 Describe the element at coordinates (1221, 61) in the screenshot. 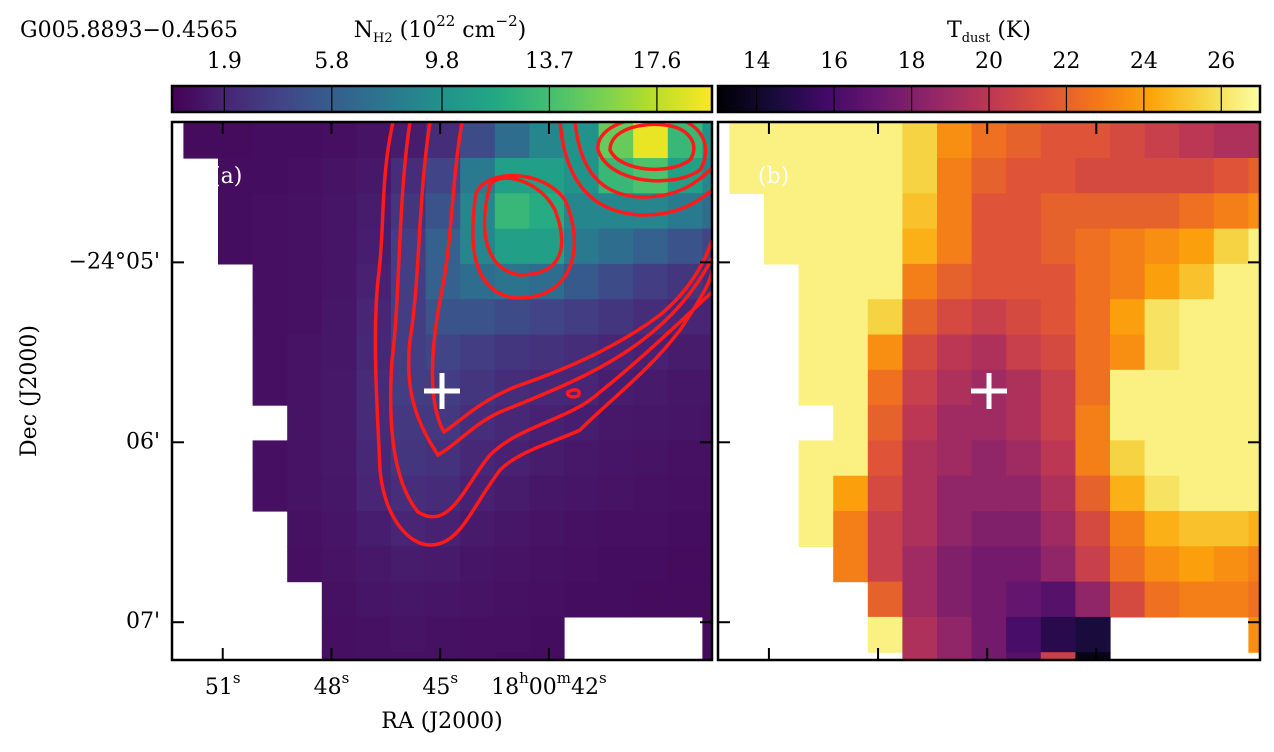

I see `colorbar-tick-label: 26` at that location.